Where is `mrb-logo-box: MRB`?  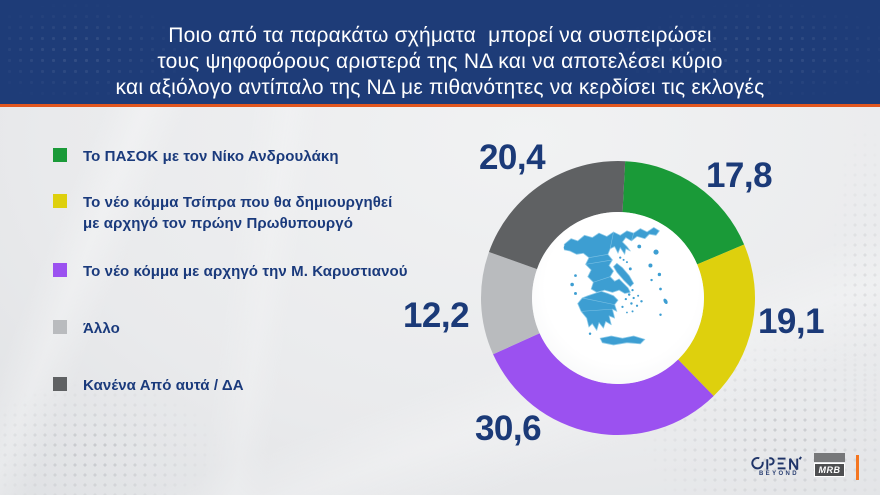 mrb-logo-box: MRB is located at coordinates (829, 470).